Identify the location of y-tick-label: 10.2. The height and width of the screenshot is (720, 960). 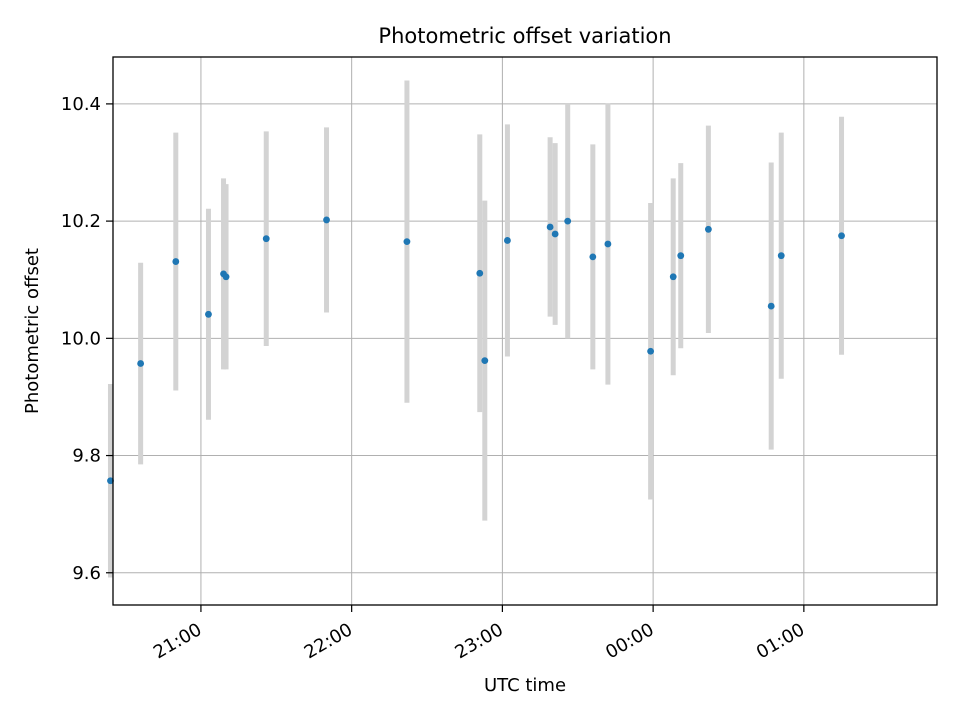
(81, 221).